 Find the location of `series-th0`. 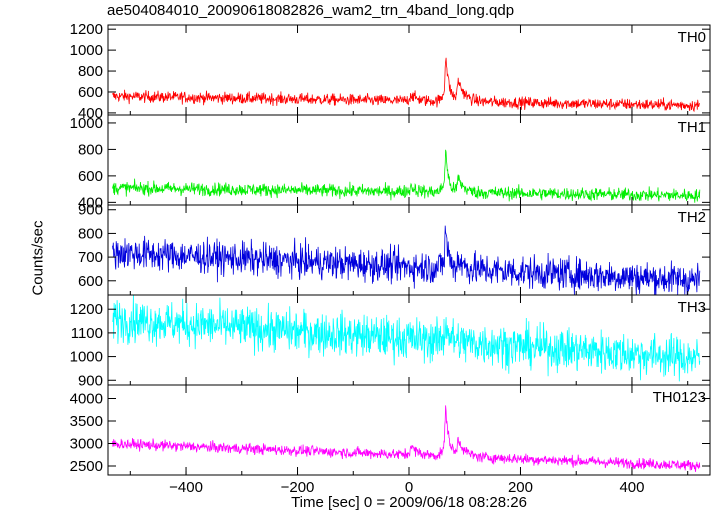

series-th0 is located at coordinates (406, 85).